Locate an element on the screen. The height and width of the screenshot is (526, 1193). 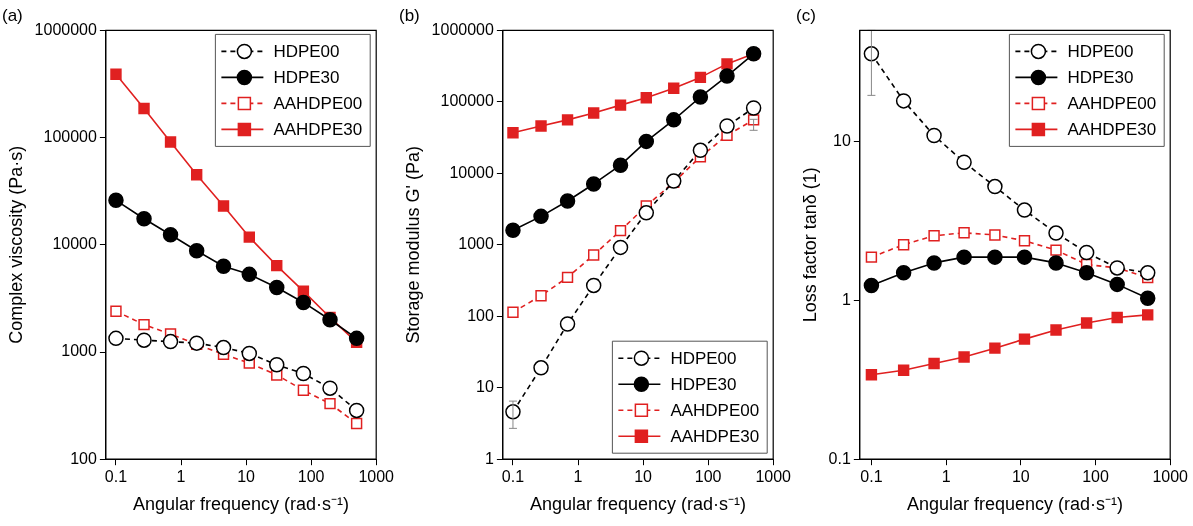
legend-label: AAHDPE30 is located at coordinates (1112, 130).